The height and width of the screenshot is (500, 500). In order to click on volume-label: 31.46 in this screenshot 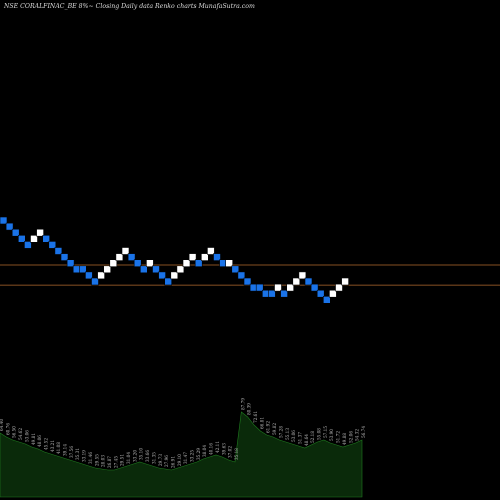, I will do `click(90, 458)`.